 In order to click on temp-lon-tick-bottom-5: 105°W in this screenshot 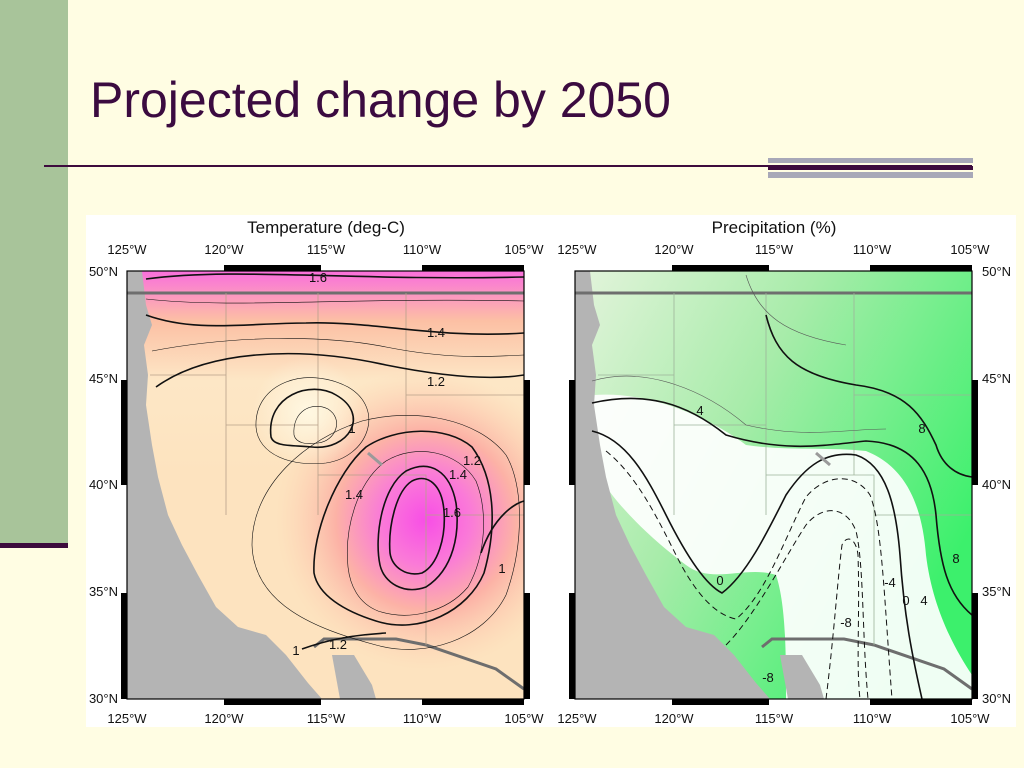, I will do `click(524, 718)`.